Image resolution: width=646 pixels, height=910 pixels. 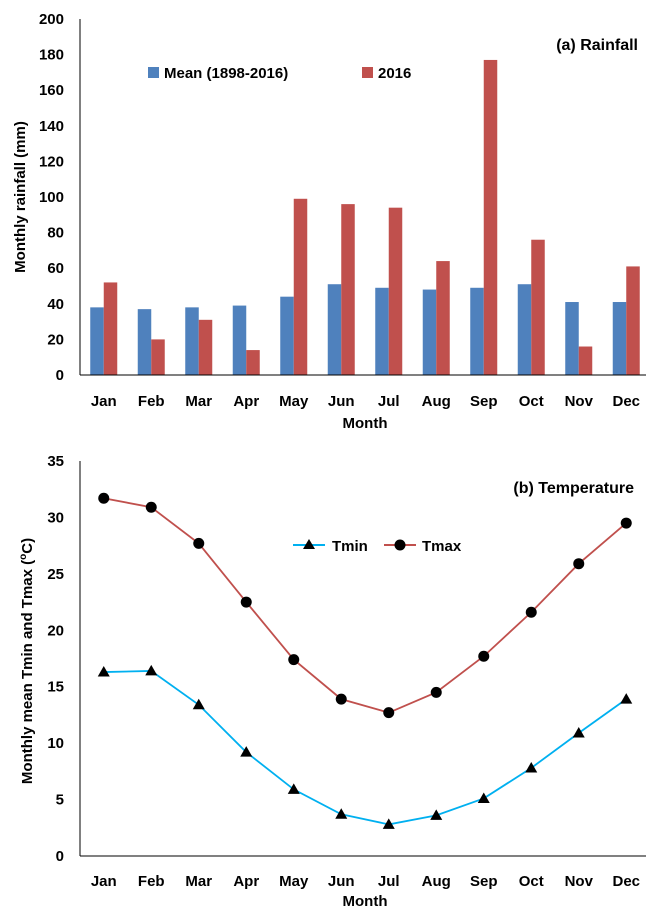 I want to click on legend-swatch-mean, so click(x=153, y=72).